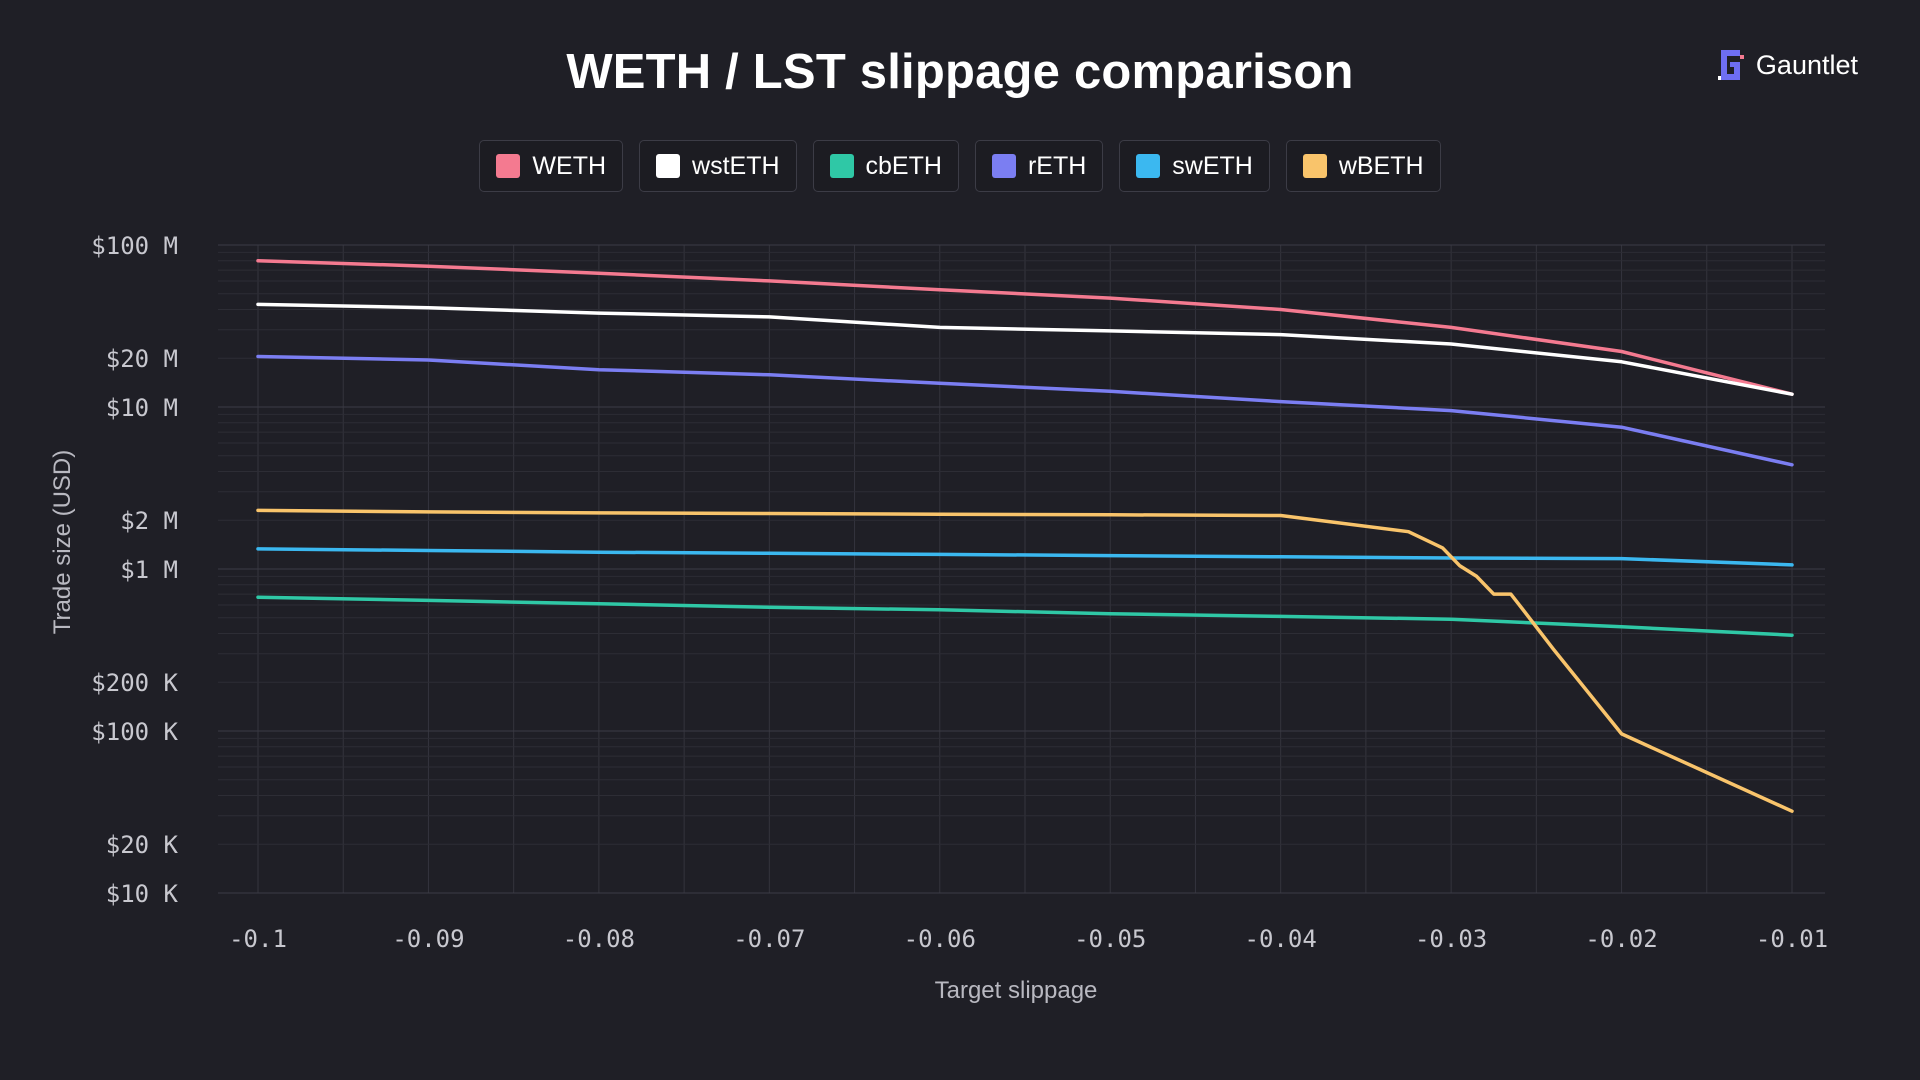 The height and width of the screenshot is (1080, 1920). What do you see at coordinates (142, 894) in the screenshot?
I see `y-tick-label: $10 K` at bounding box center [142, 894].